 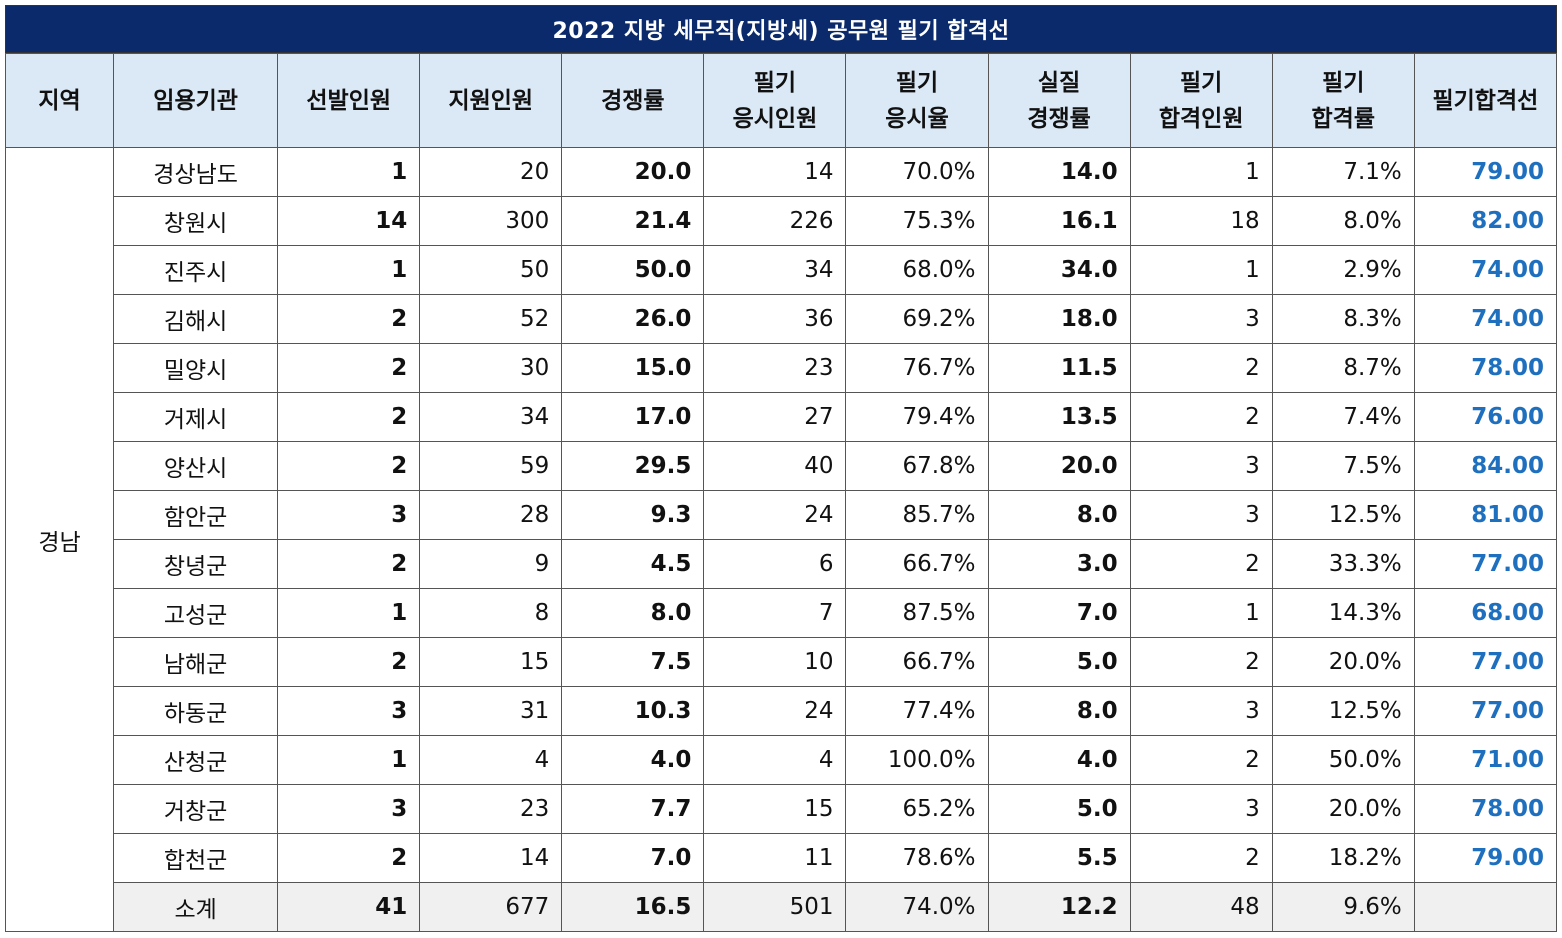 What do you see at coordinates (633, 221) in the screenshot?
I see `ratio-cell: 21.4` at bounding box center [633, 221].